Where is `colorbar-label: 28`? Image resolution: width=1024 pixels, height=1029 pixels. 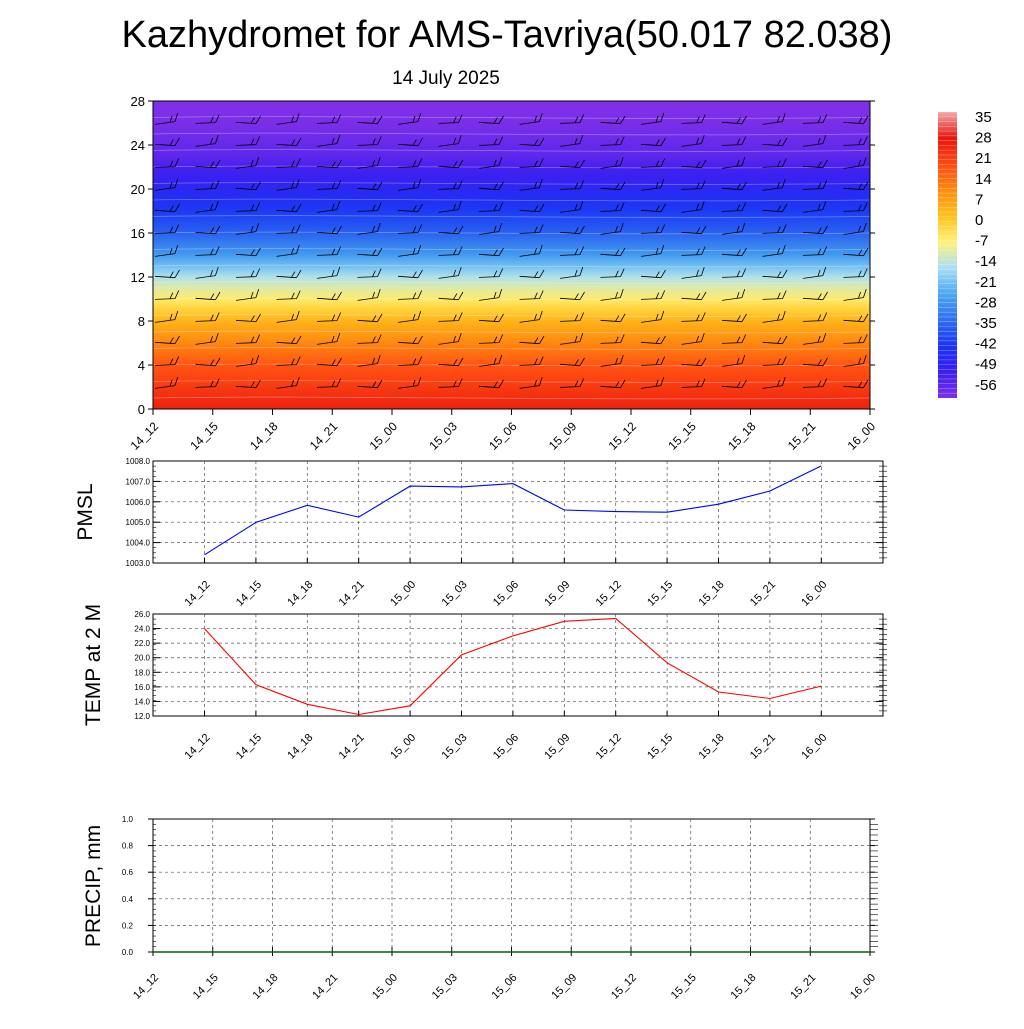 colorbar-label: 28 is located at coordinates (983, 138).